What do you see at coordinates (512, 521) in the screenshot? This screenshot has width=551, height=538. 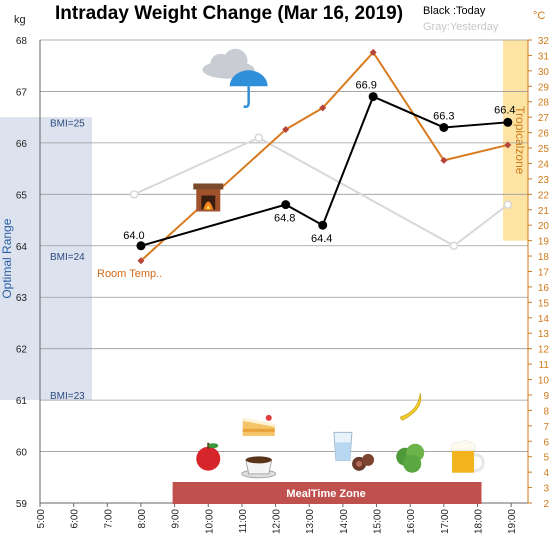 I see `x-tick-label: 19:00` at bounding box center [512, 521].